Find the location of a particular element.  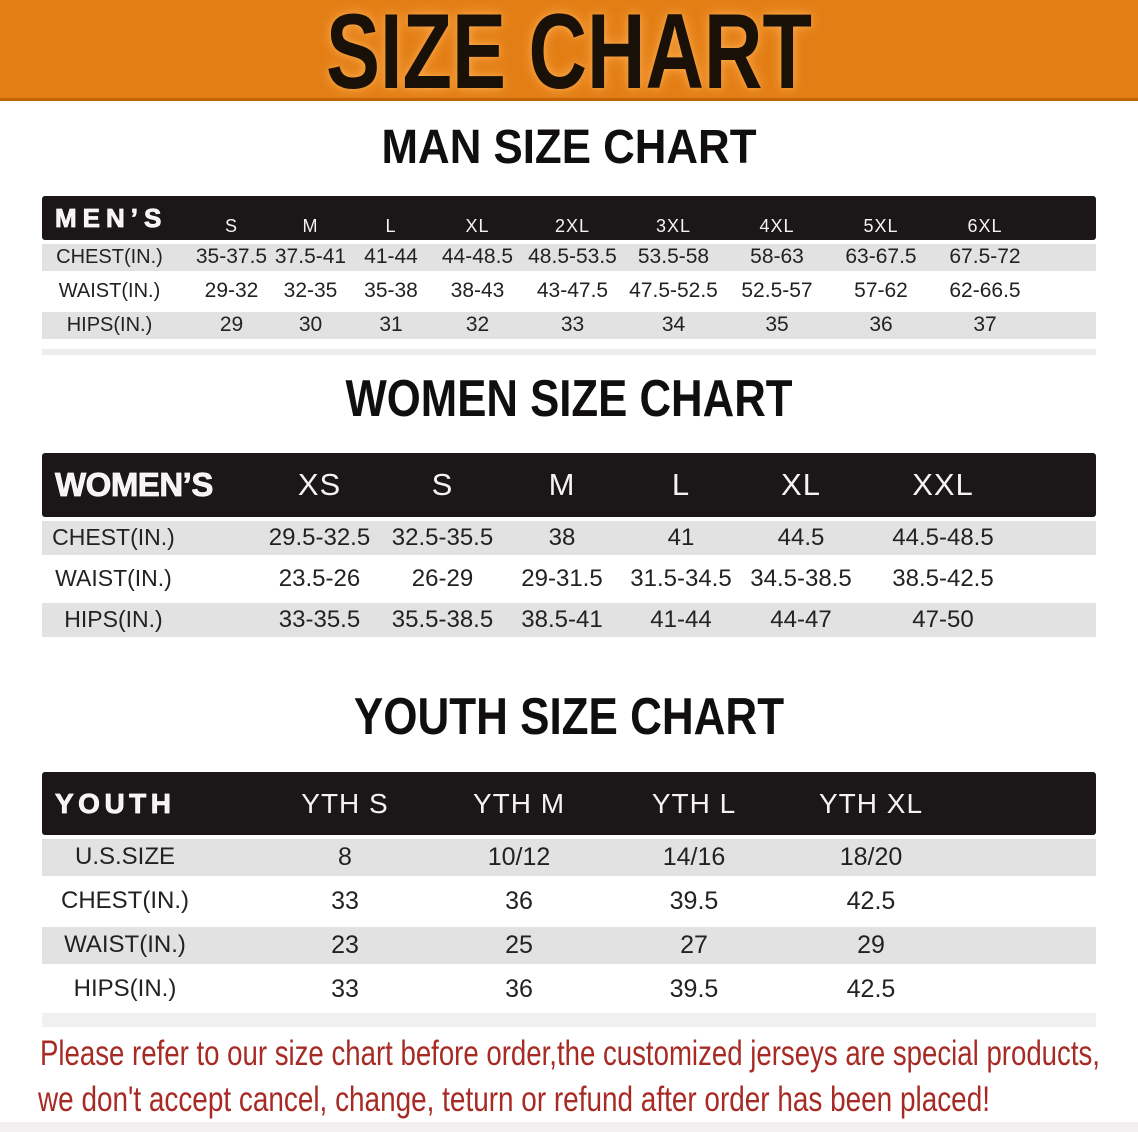

men-column-header: 5XL is located at coordinates (881, 218).